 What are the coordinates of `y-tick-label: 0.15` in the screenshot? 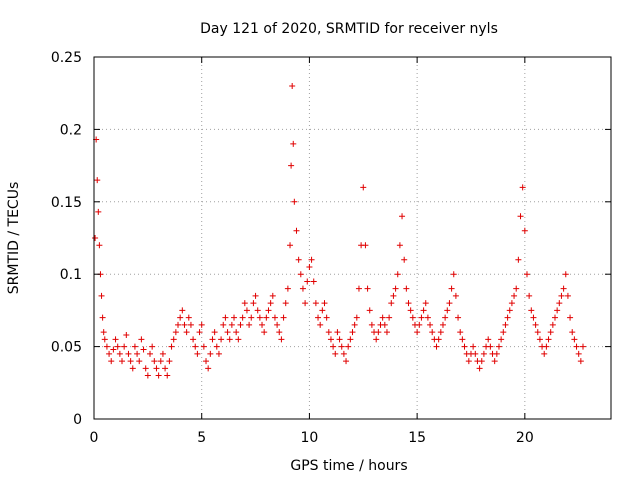 It's located at (66, 203).